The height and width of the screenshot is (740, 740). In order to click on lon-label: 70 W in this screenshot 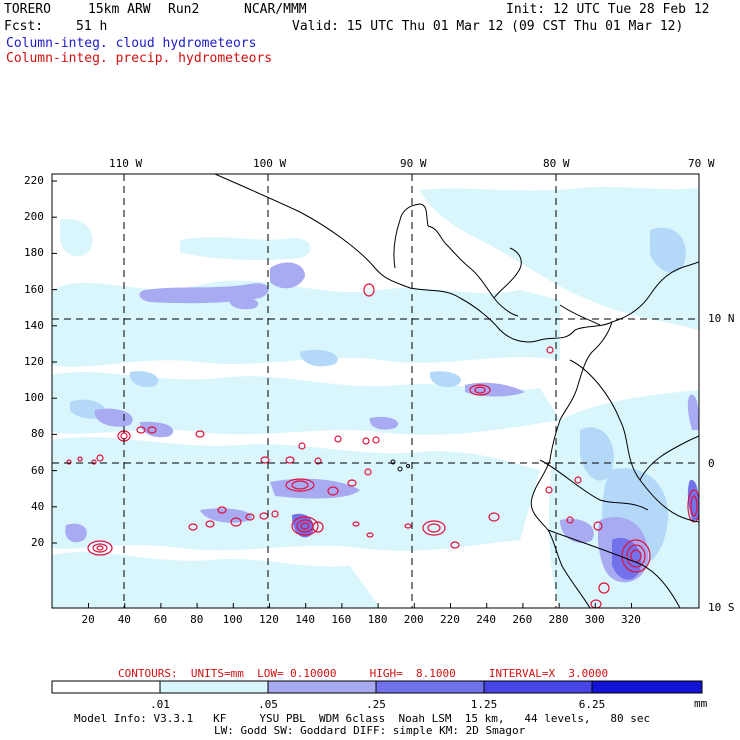, I will do `click(701, 163)`.